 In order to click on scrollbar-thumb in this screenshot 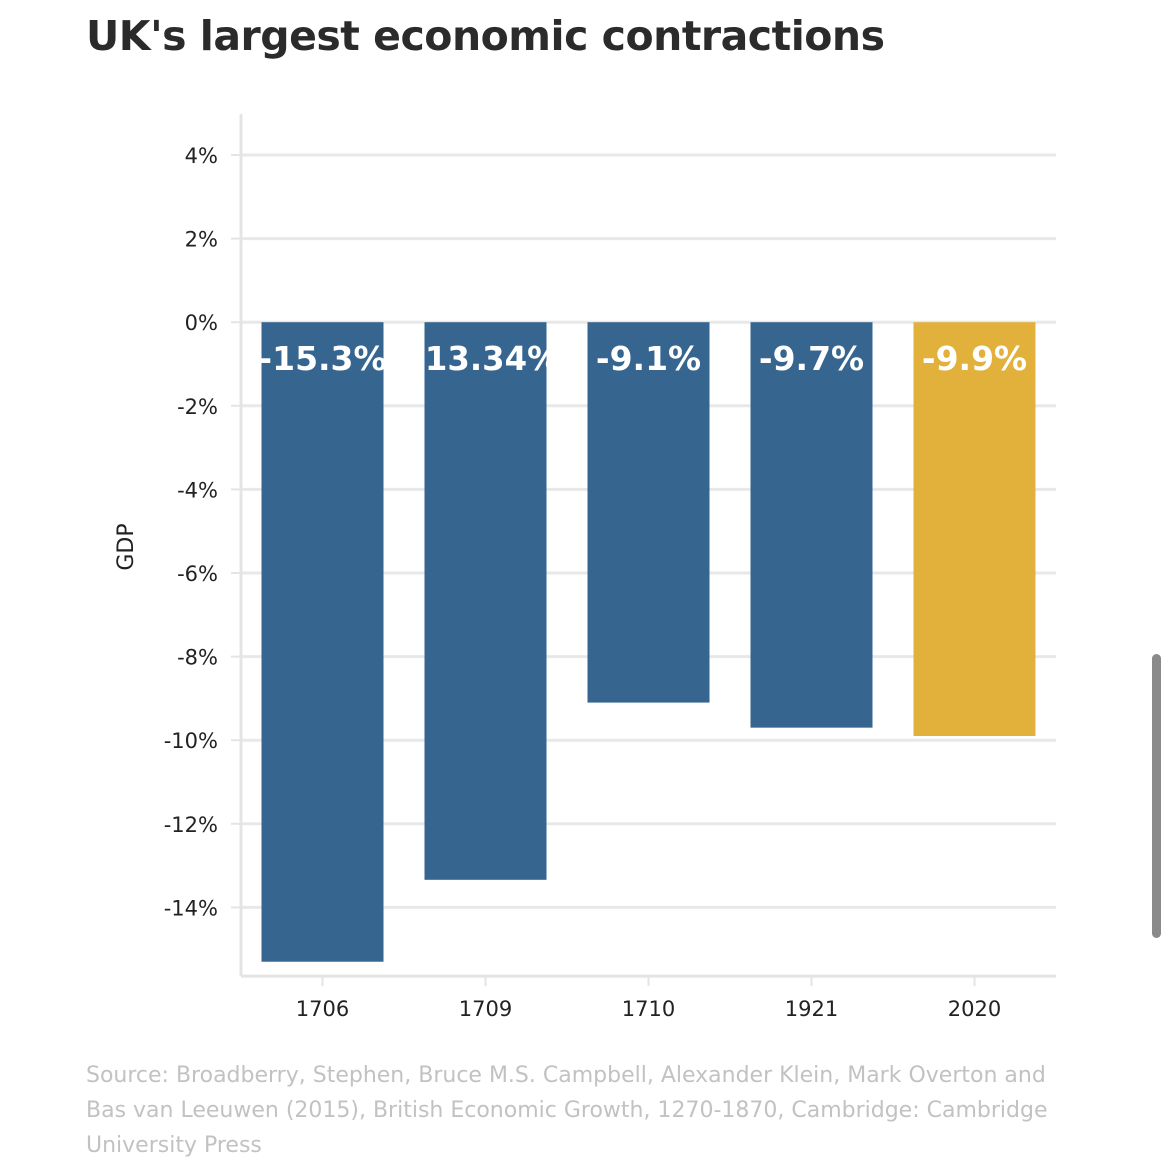, I will do `click(1156, 796)`.